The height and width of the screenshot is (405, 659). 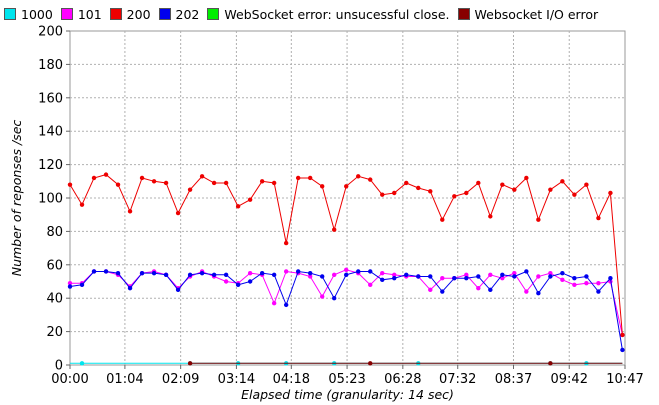 What do you see at coordinates (54, 232) in the screenshot?
I see `y-tick-label: 80` at bounding box center [54, 232].